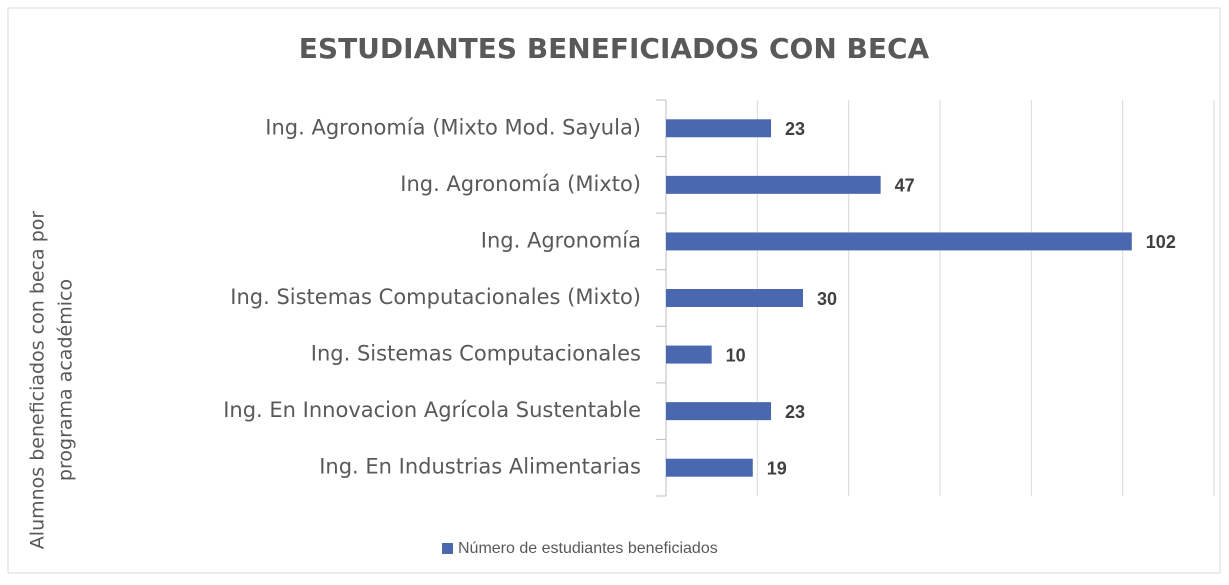 This screenshot has height=585, width=1229. Describe the element at coordinates (66, 380) in the screenshot. I see `y-axis-title-line: programa académico` at that location.